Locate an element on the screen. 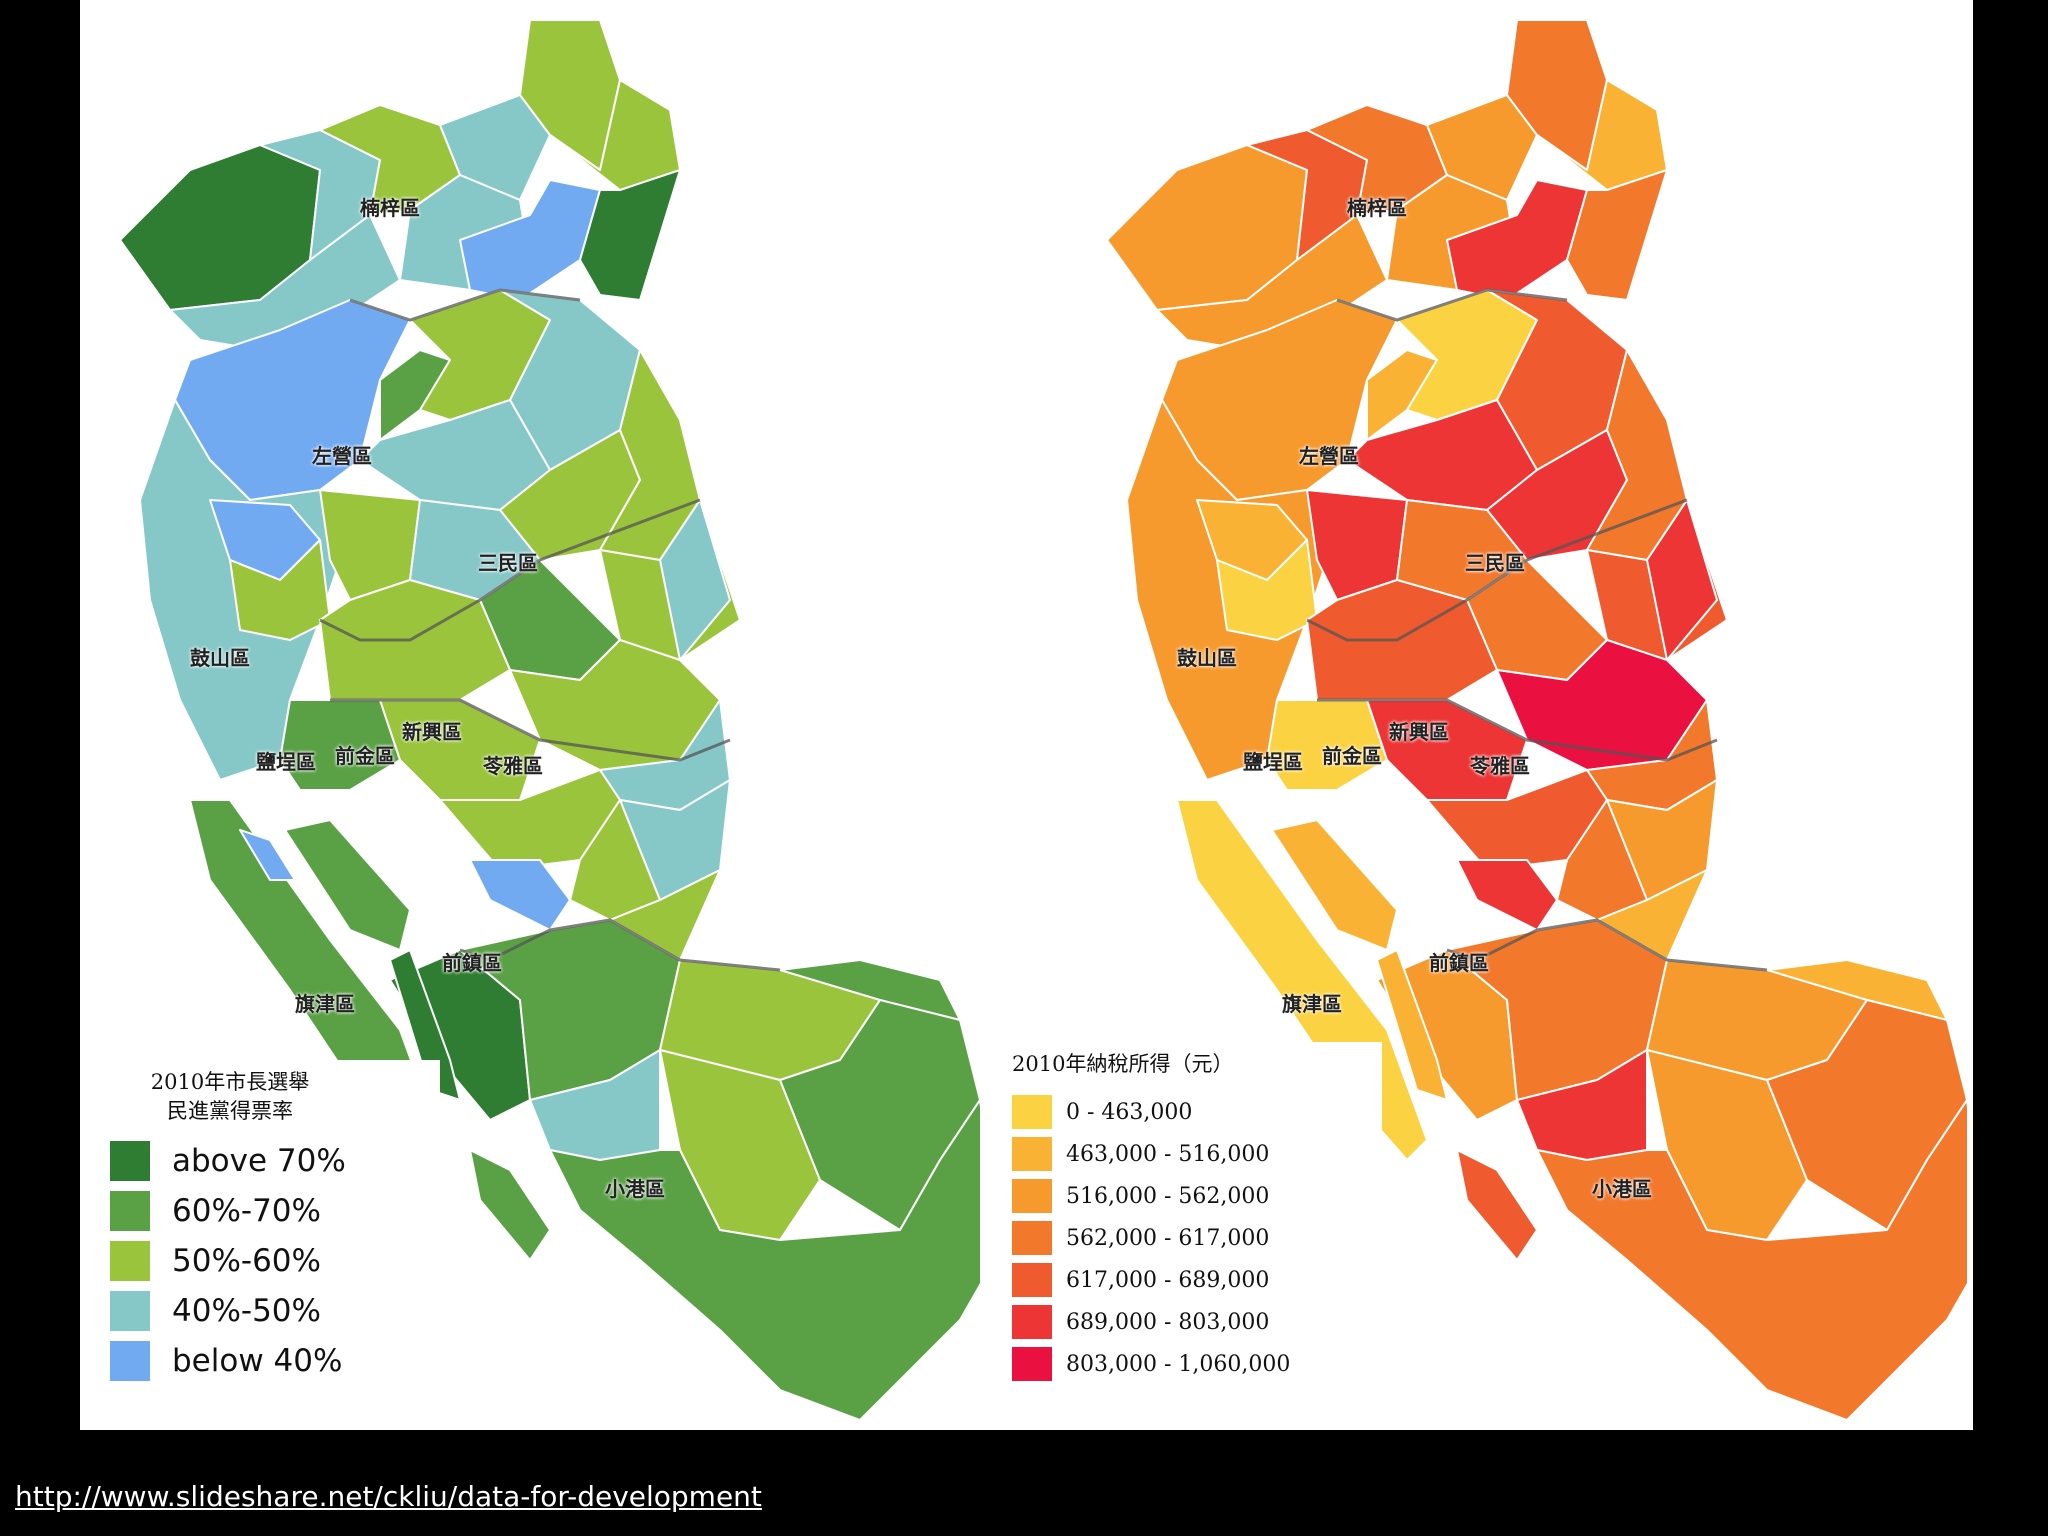 This screenshot has height=1536, width=2048. income-legend-item: 617,000 - 689,000 is located at coordinates (1192, 1280).